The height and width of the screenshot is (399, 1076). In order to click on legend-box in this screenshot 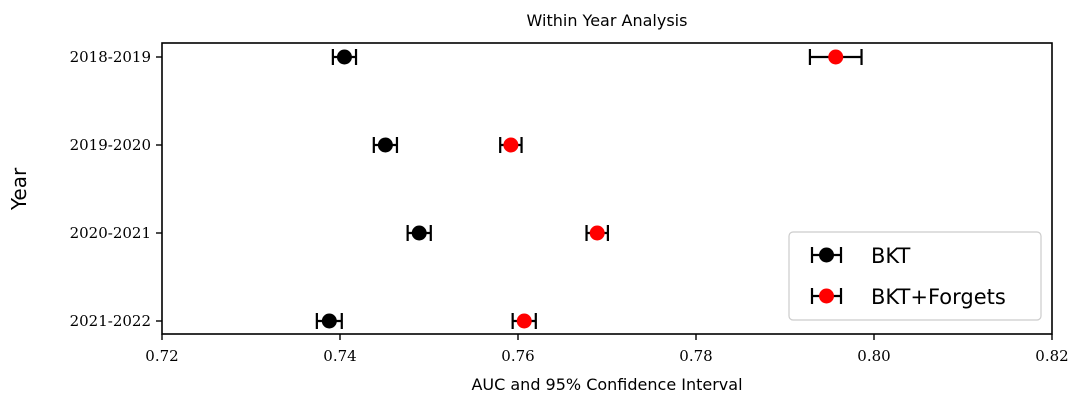, I will do `click(915, 276)`.